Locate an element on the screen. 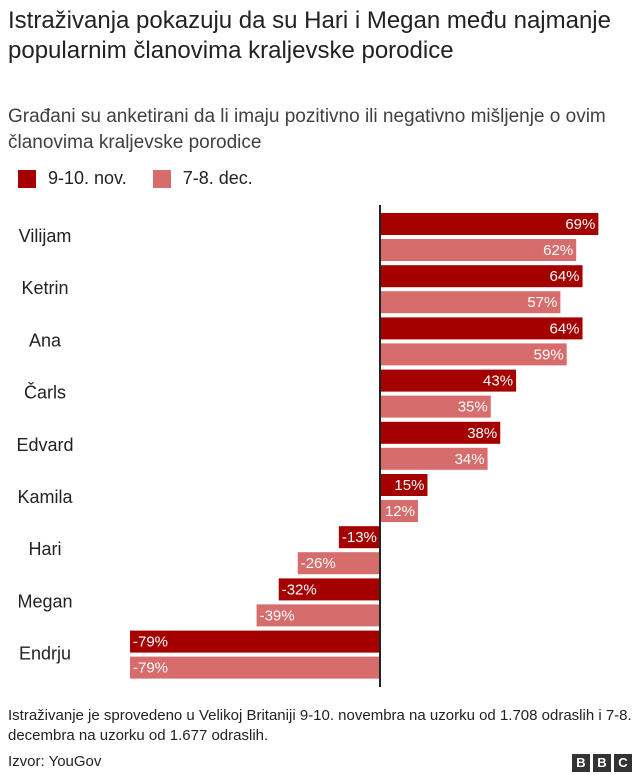 This screenshot has height=775, width=640. bar-data-label: 15% is located at coordinates (409, 485).